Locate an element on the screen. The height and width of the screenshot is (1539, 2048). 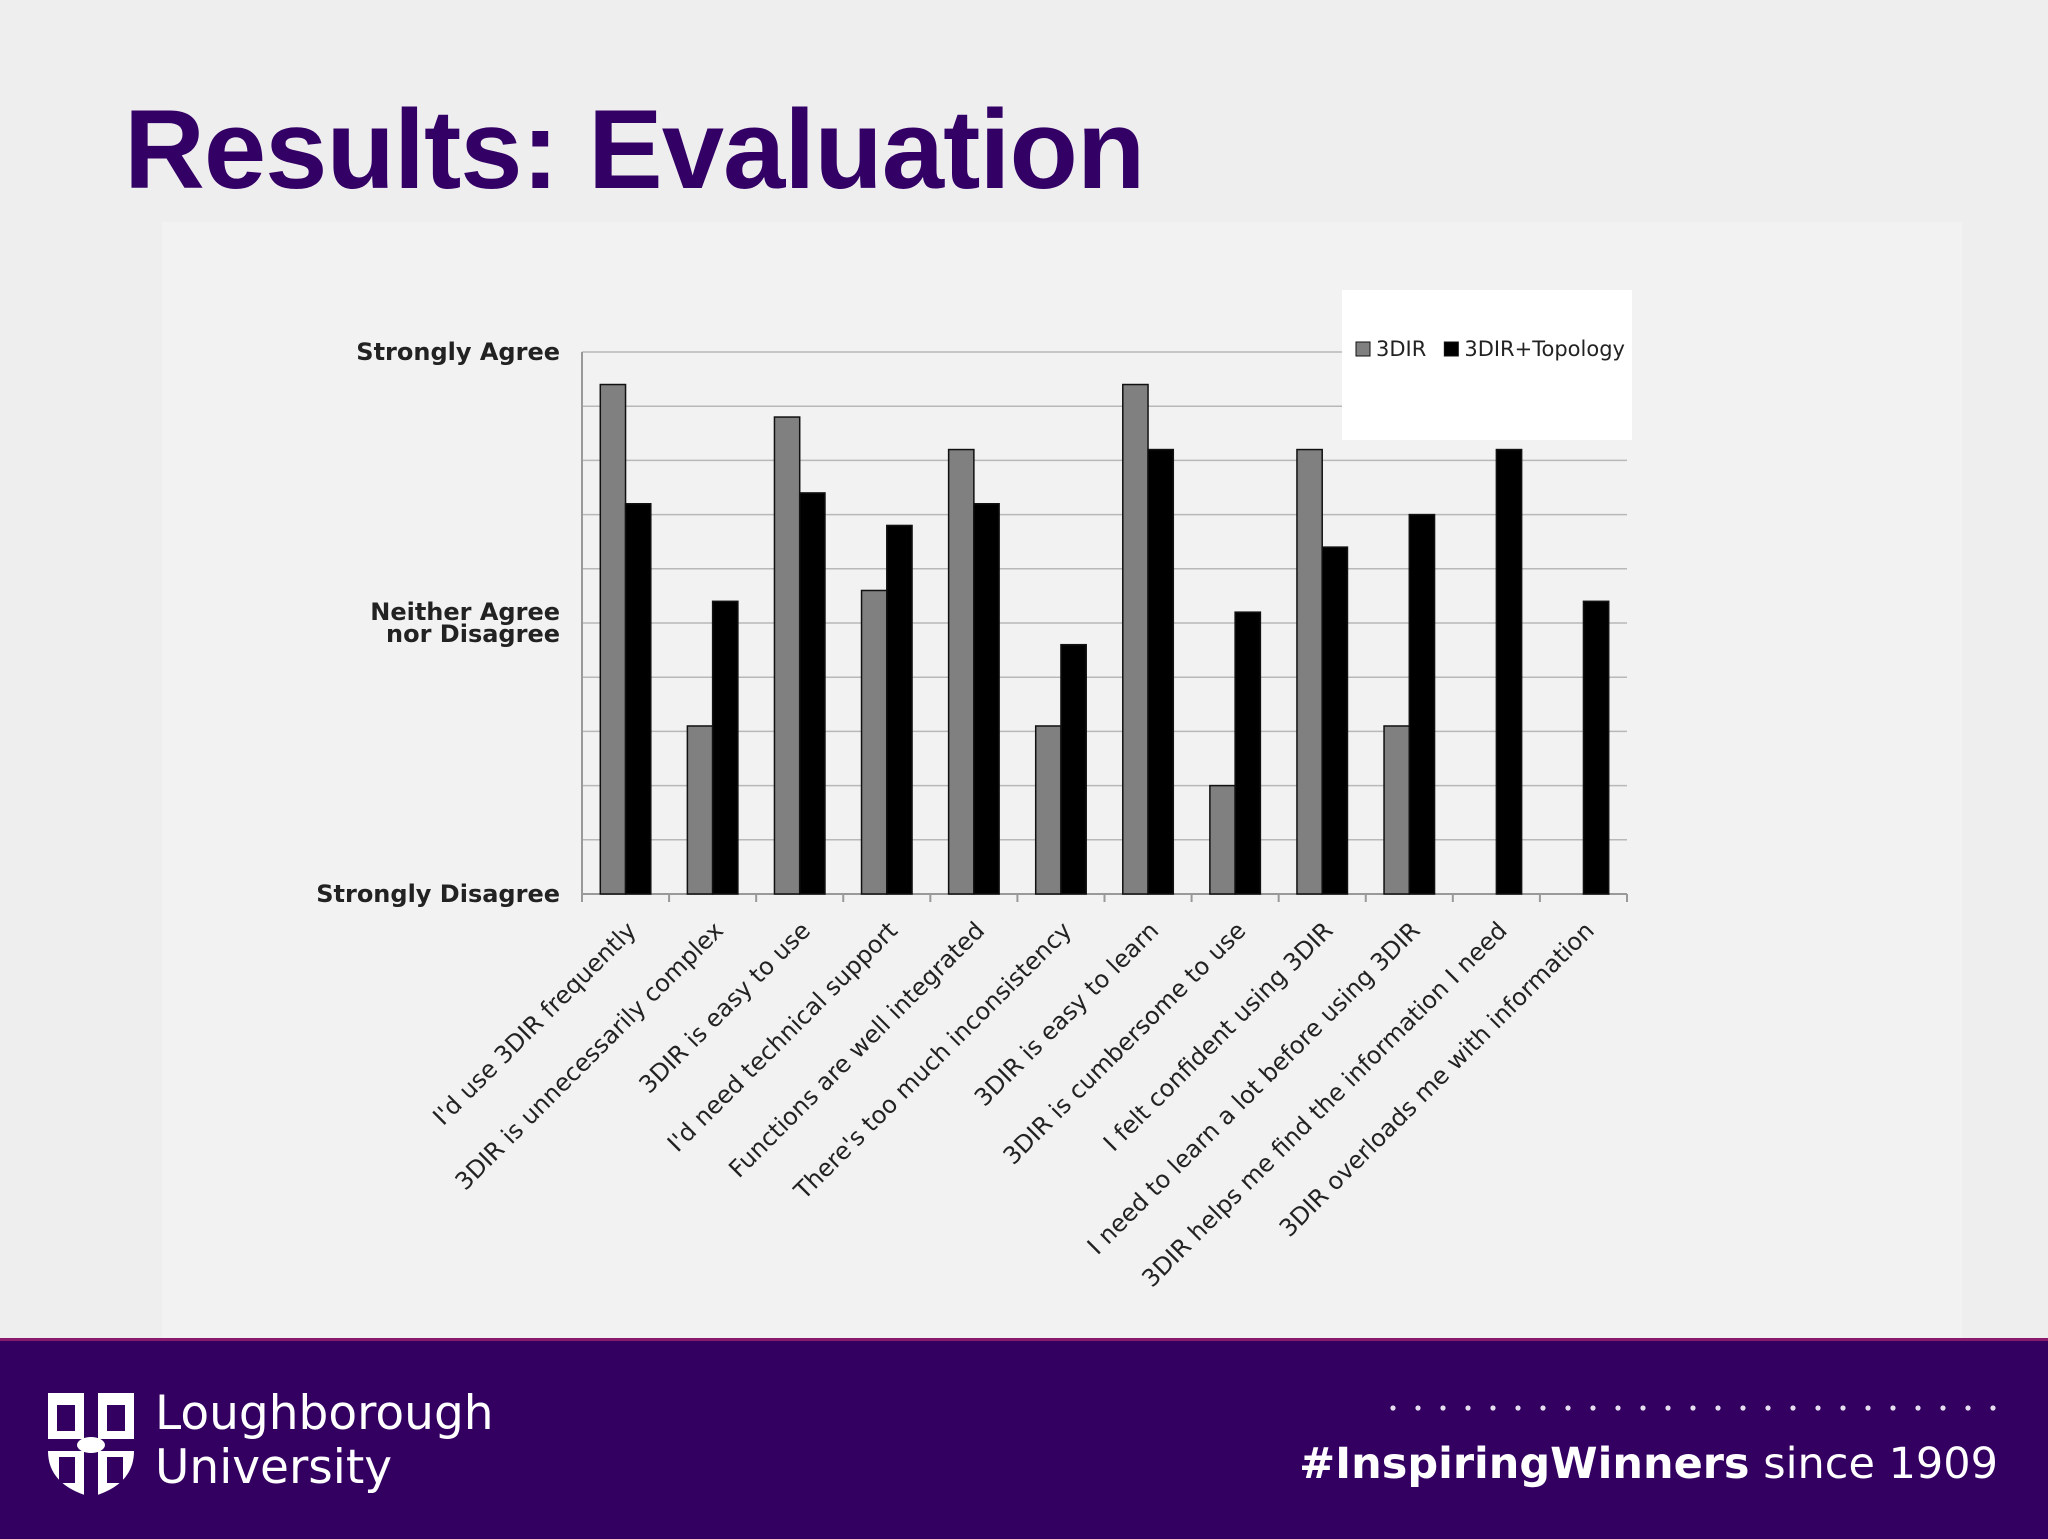
y-tick-label: Strongly Agree is located at coordinates (458, 352).